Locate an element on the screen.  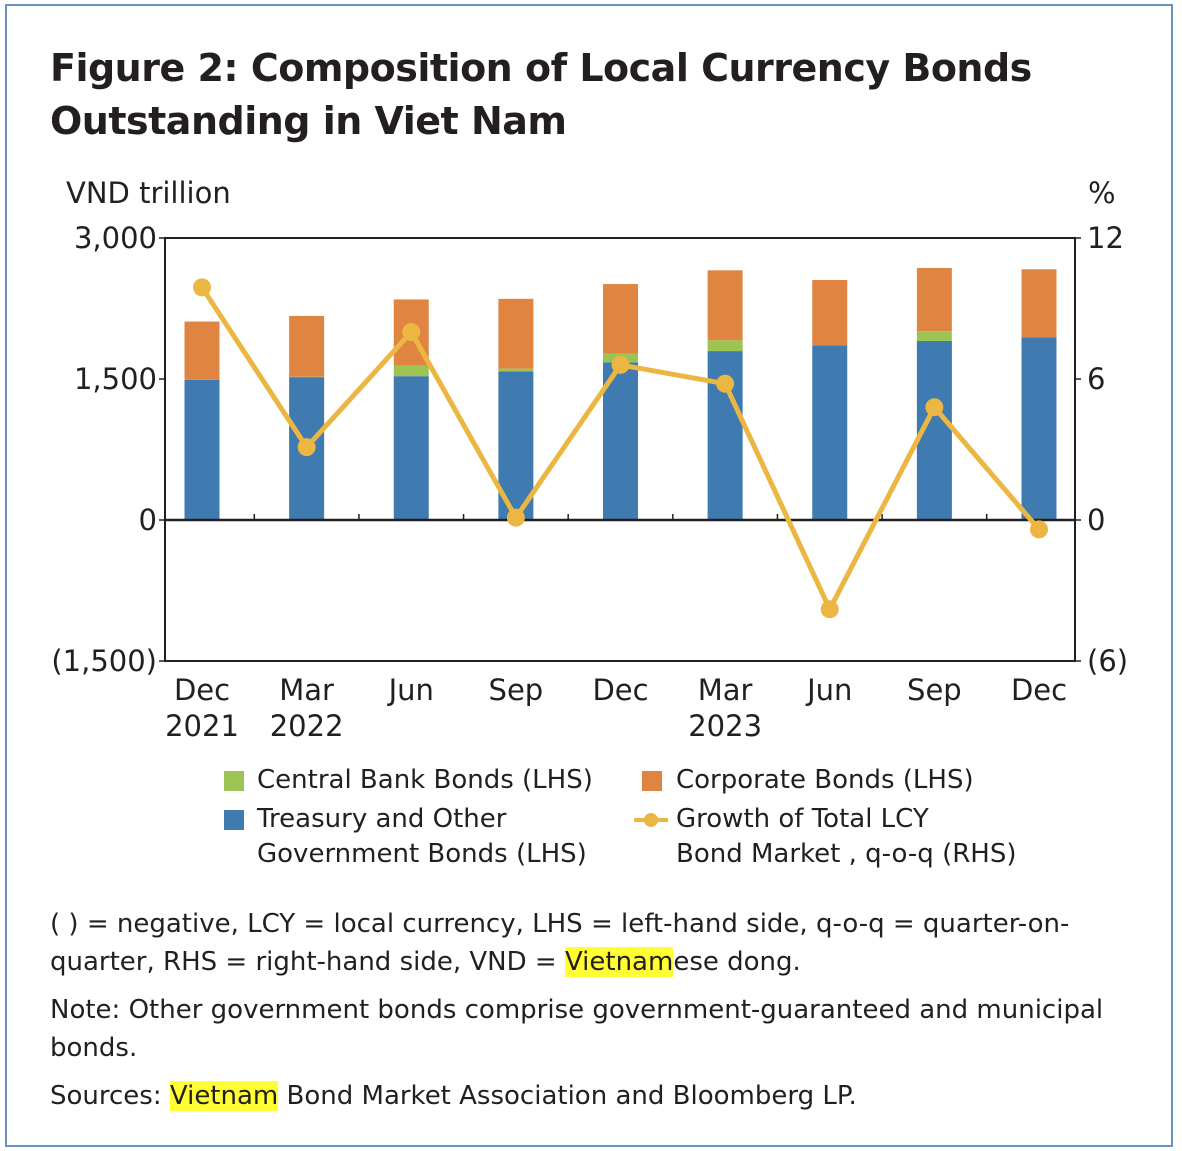
y-tick-label-right: 12 is located at coordinates (1105, 238).